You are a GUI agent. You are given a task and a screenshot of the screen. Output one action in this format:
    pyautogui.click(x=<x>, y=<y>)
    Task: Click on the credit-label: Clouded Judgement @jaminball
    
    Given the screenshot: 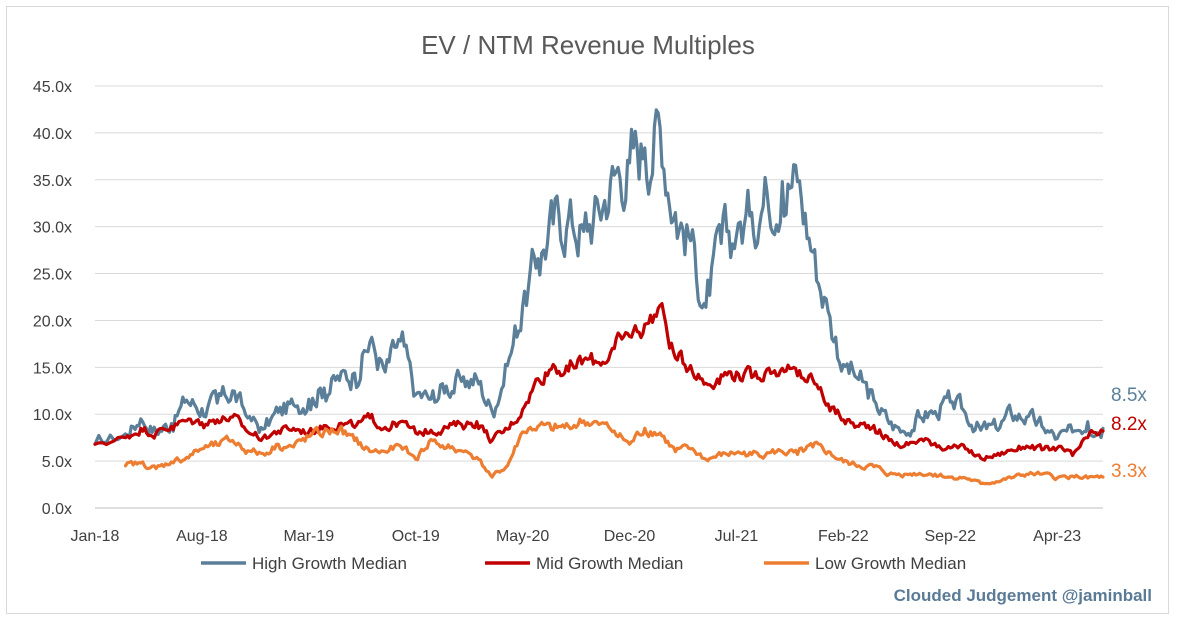 What is the action you would take?
    pyautogui.click(x=1023, y=595)
    